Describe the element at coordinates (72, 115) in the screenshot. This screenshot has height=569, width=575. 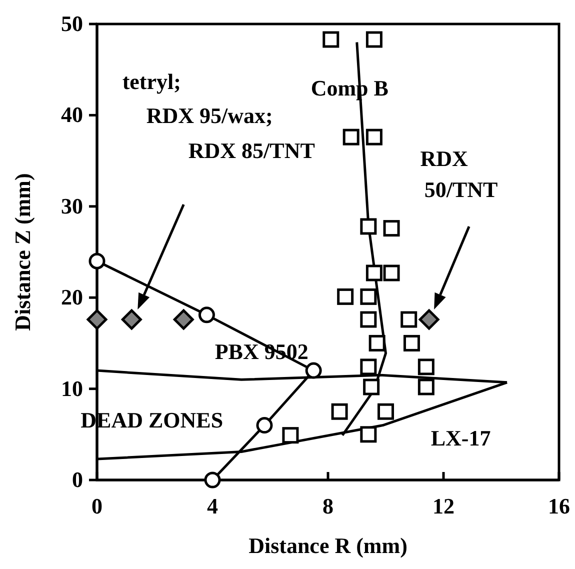
I see `y-tick-label: 40` at that location.